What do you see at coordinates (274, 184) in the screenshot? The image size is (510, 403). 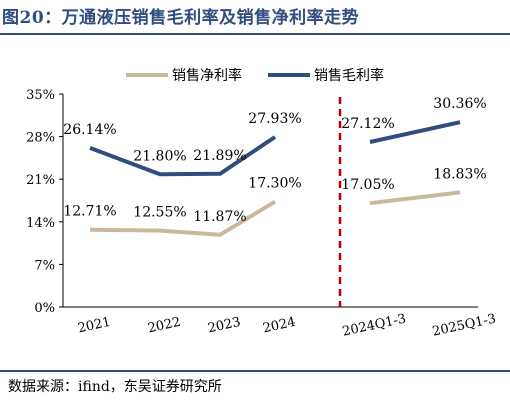 I see `data-label: 17.30%` at bounding box center [274, 184].